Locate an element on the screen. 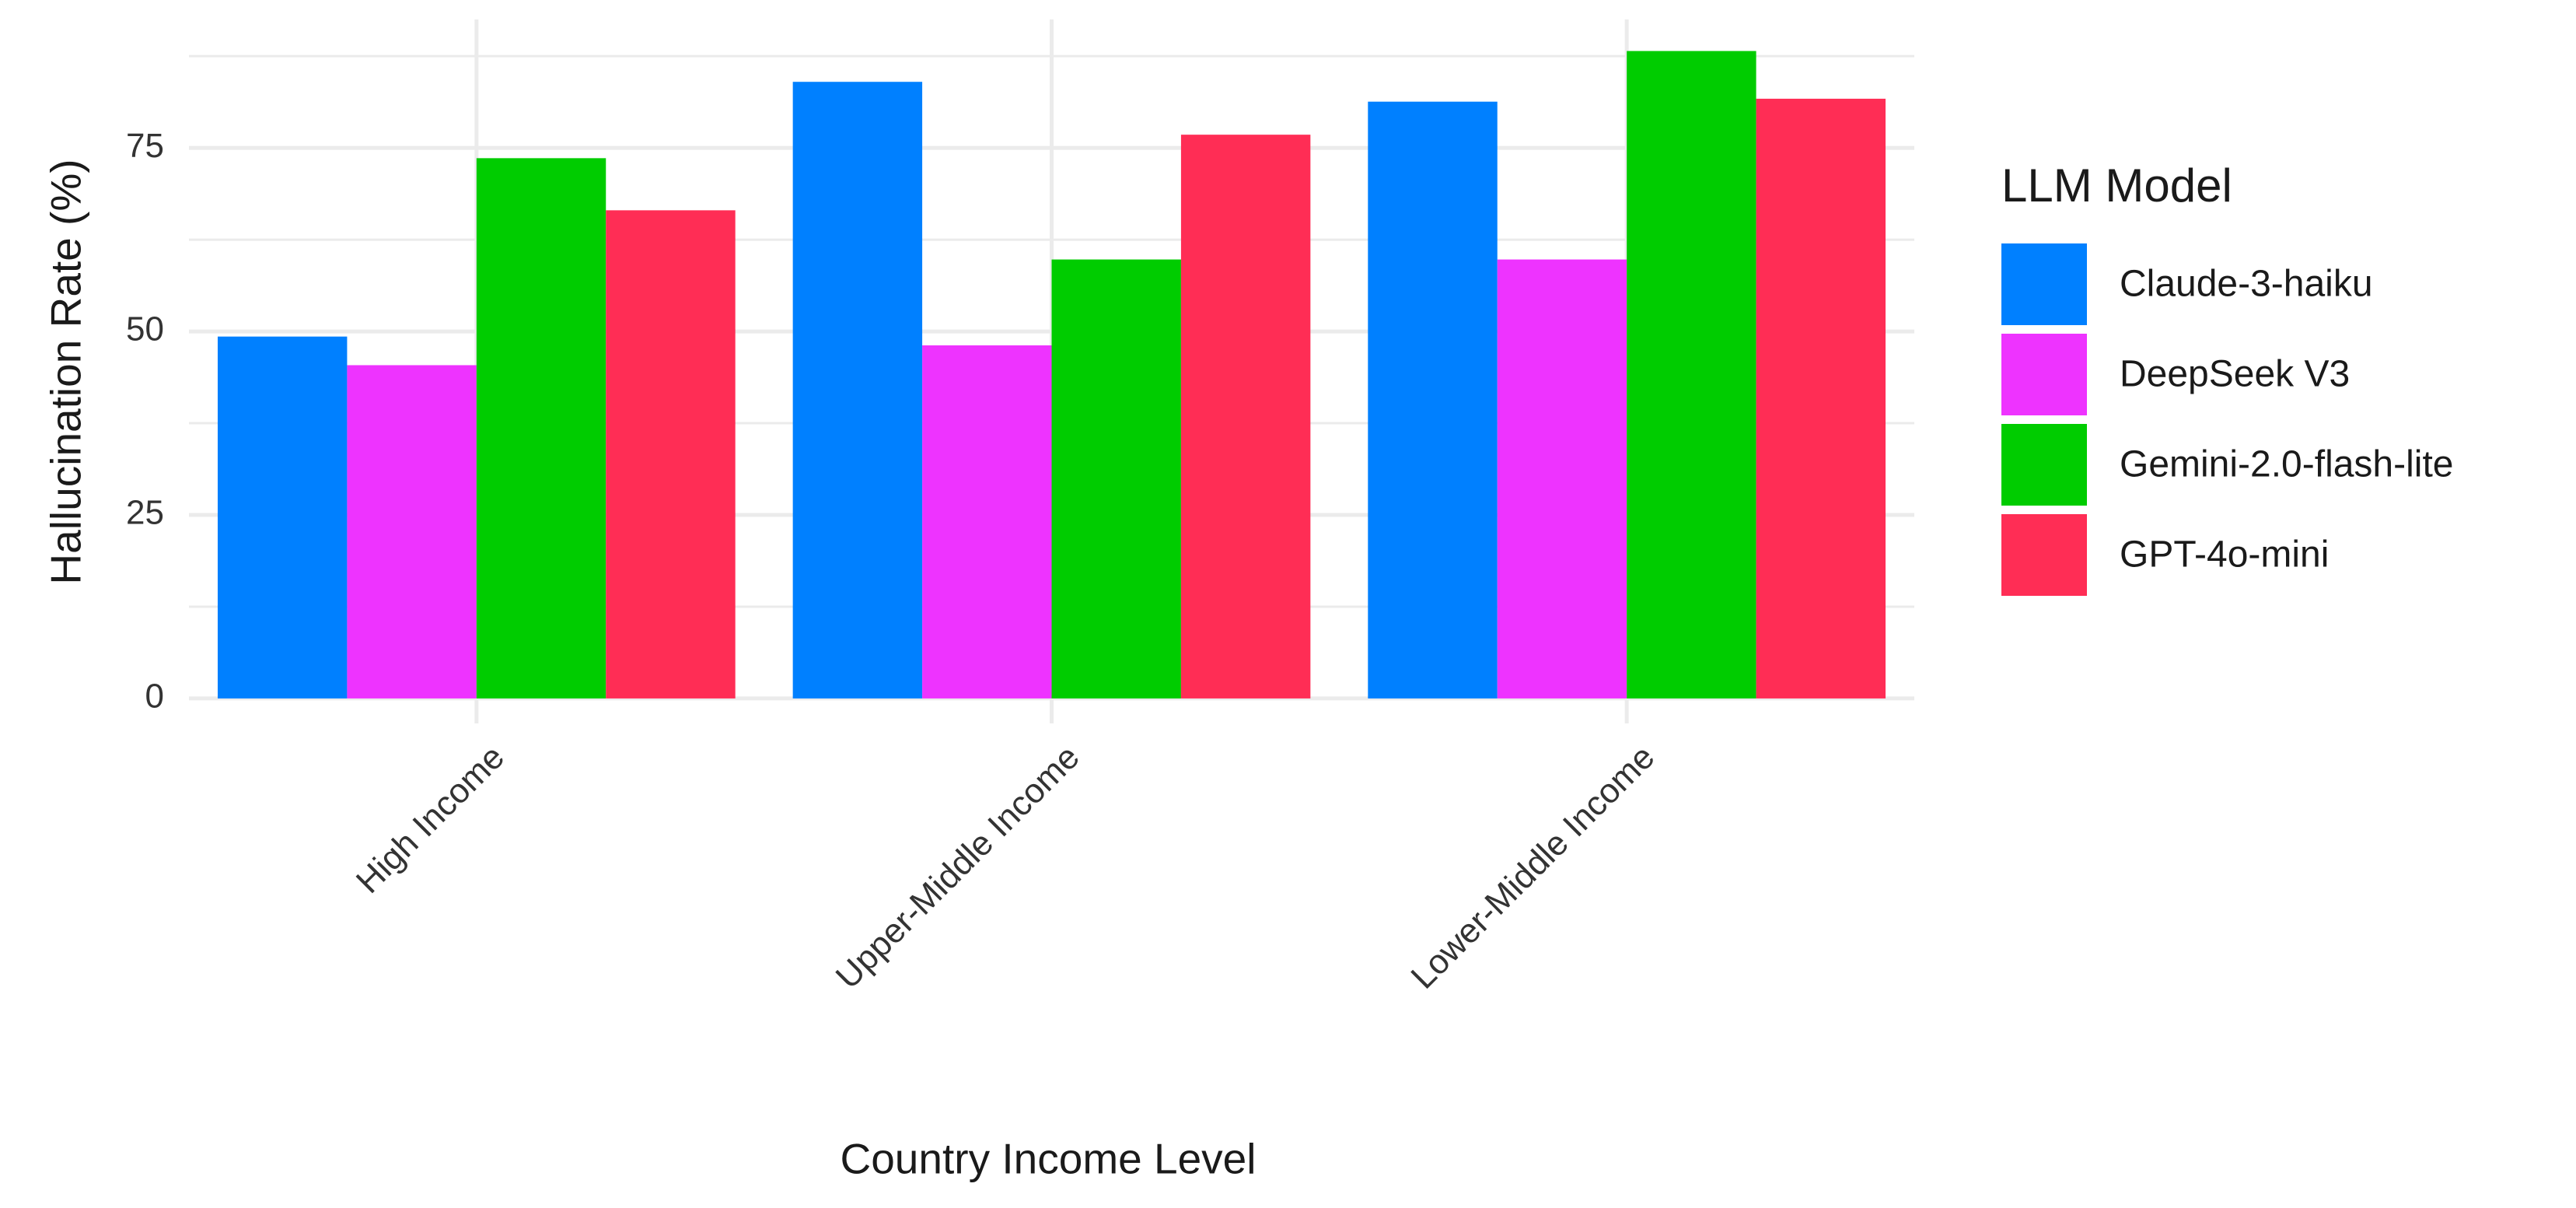  x-tick-label: High Income is located at coordinates (430, 820).